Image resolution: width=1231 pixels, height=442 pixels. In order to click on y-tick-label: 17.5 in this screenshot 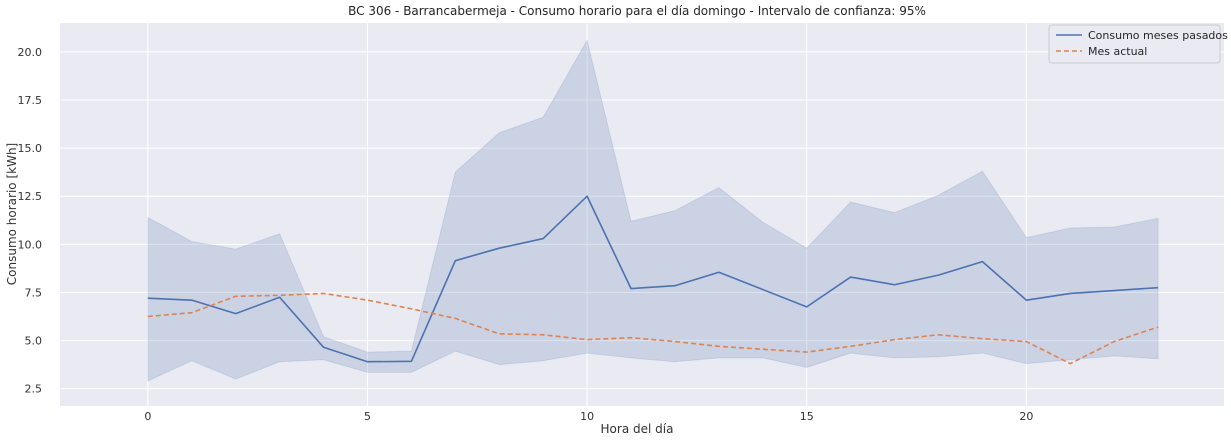, I will do `click(30, 100)`.